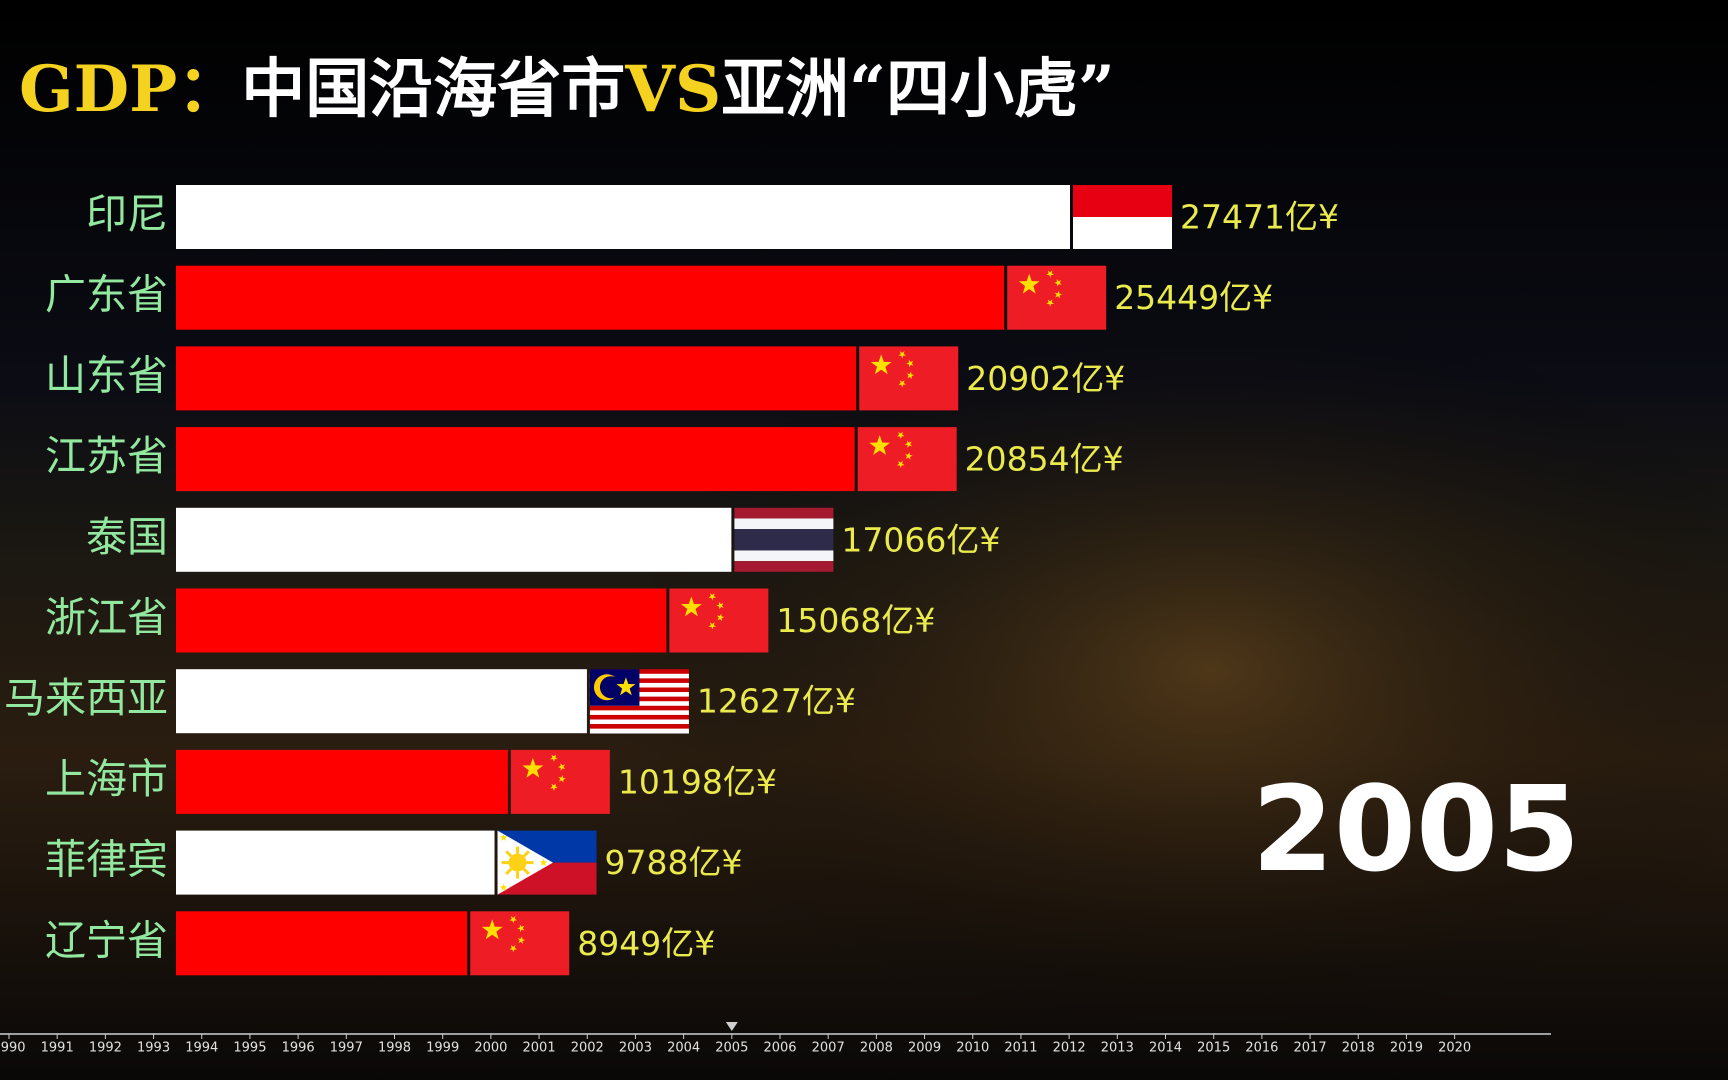 This screenshot has width=1728, height=1080. I want to click on timeline-tick-label: 2003, so click(635, 1048).